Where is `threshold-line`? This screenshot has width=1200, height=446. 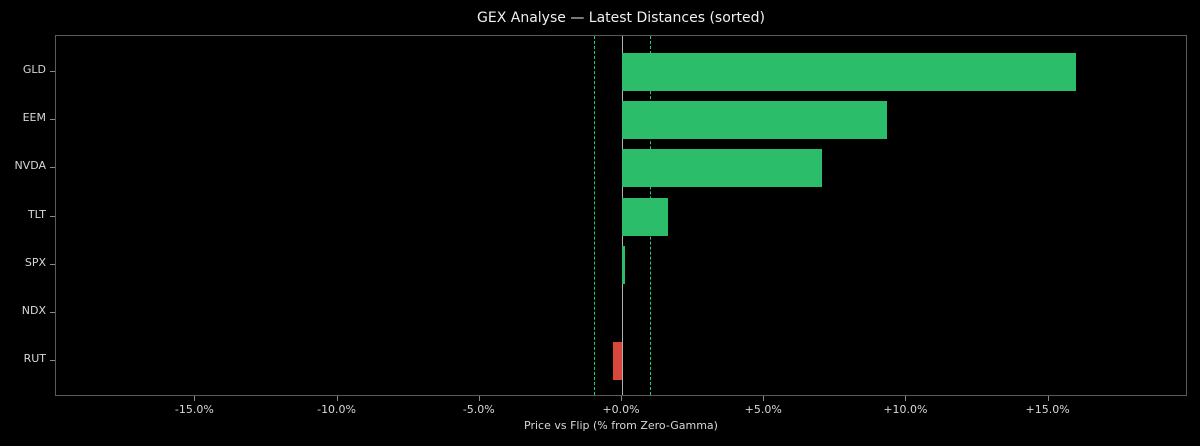 threshold-line is located at coordinates (594, 215).